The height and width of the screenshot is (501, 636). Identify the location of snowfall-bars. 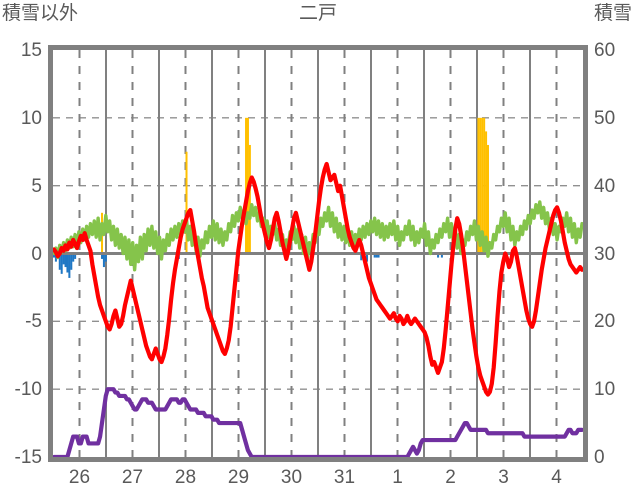
(248, 265).